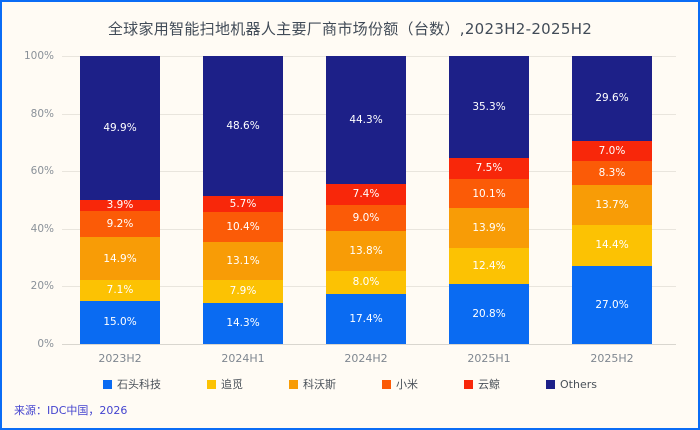 Image resolution: width=700 pixels, height=430 pixels. I want to click on stacked-bar-2025H1: 20.8% 12.4% 13.9% 10.1% 7.5% 35.3%, so click(489, 200).